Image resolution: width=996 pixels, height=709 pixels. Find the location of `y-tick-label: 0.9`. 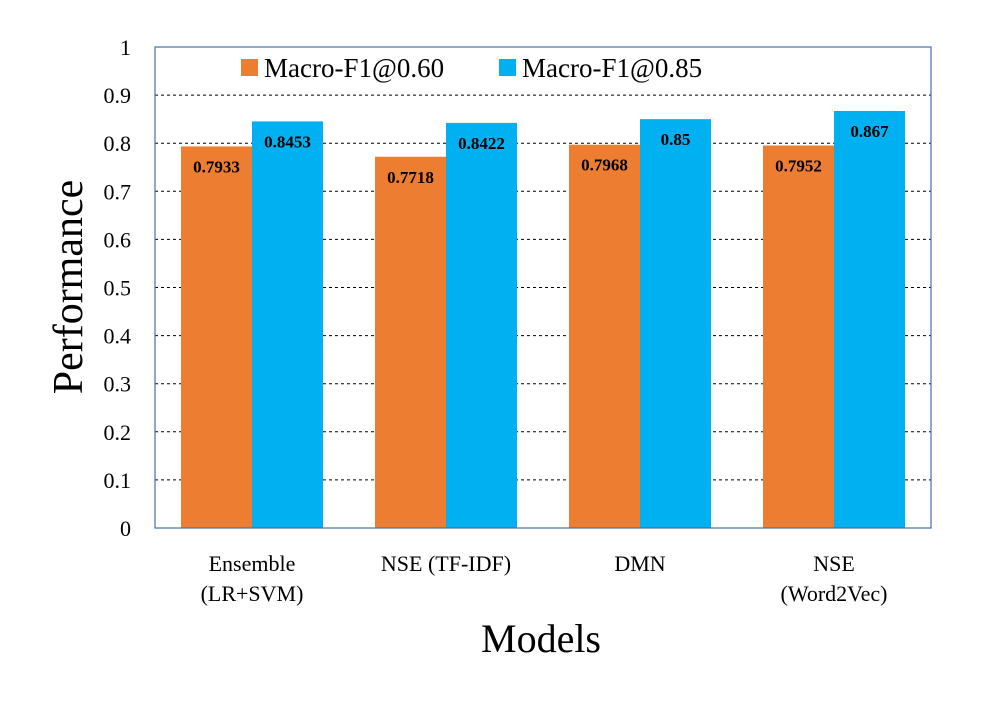

y-tick-label: 0.9 is located at coordinates (118, 95).